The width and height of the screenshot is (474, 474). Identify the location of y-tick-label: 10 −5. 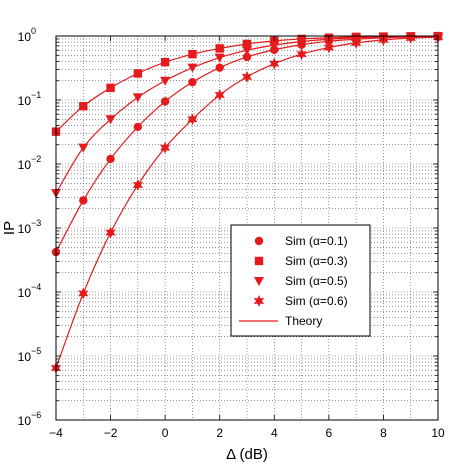
(30, 355).